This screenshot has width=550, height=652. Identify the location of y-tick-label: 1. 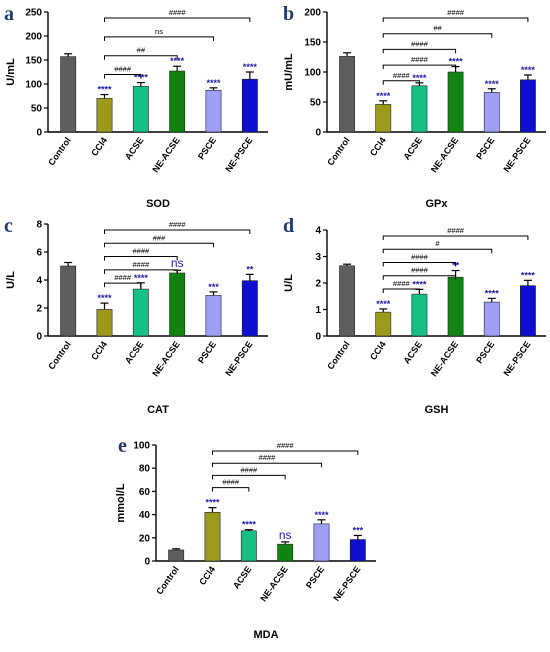
(318, 310).